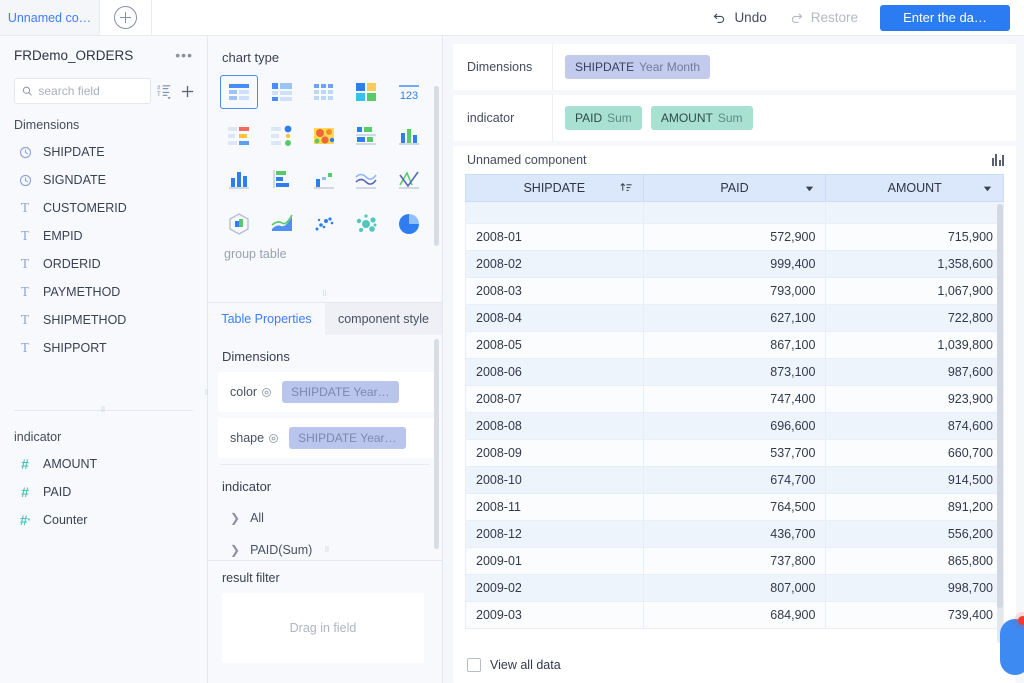 This screenshot has height=683, width=1024. Describe the element at coordinates (184, 55) in the screenshot. I see `ellipsis-icon: •••` at that location.